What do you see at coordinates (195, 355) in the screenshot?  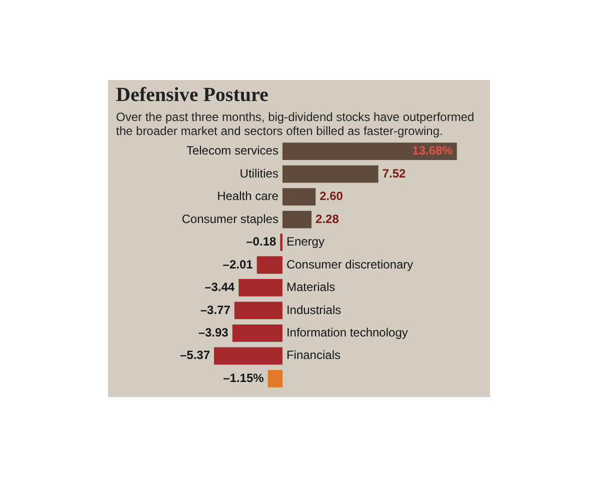 I see `data-label: –5.37` at bounding box center [195, 355].